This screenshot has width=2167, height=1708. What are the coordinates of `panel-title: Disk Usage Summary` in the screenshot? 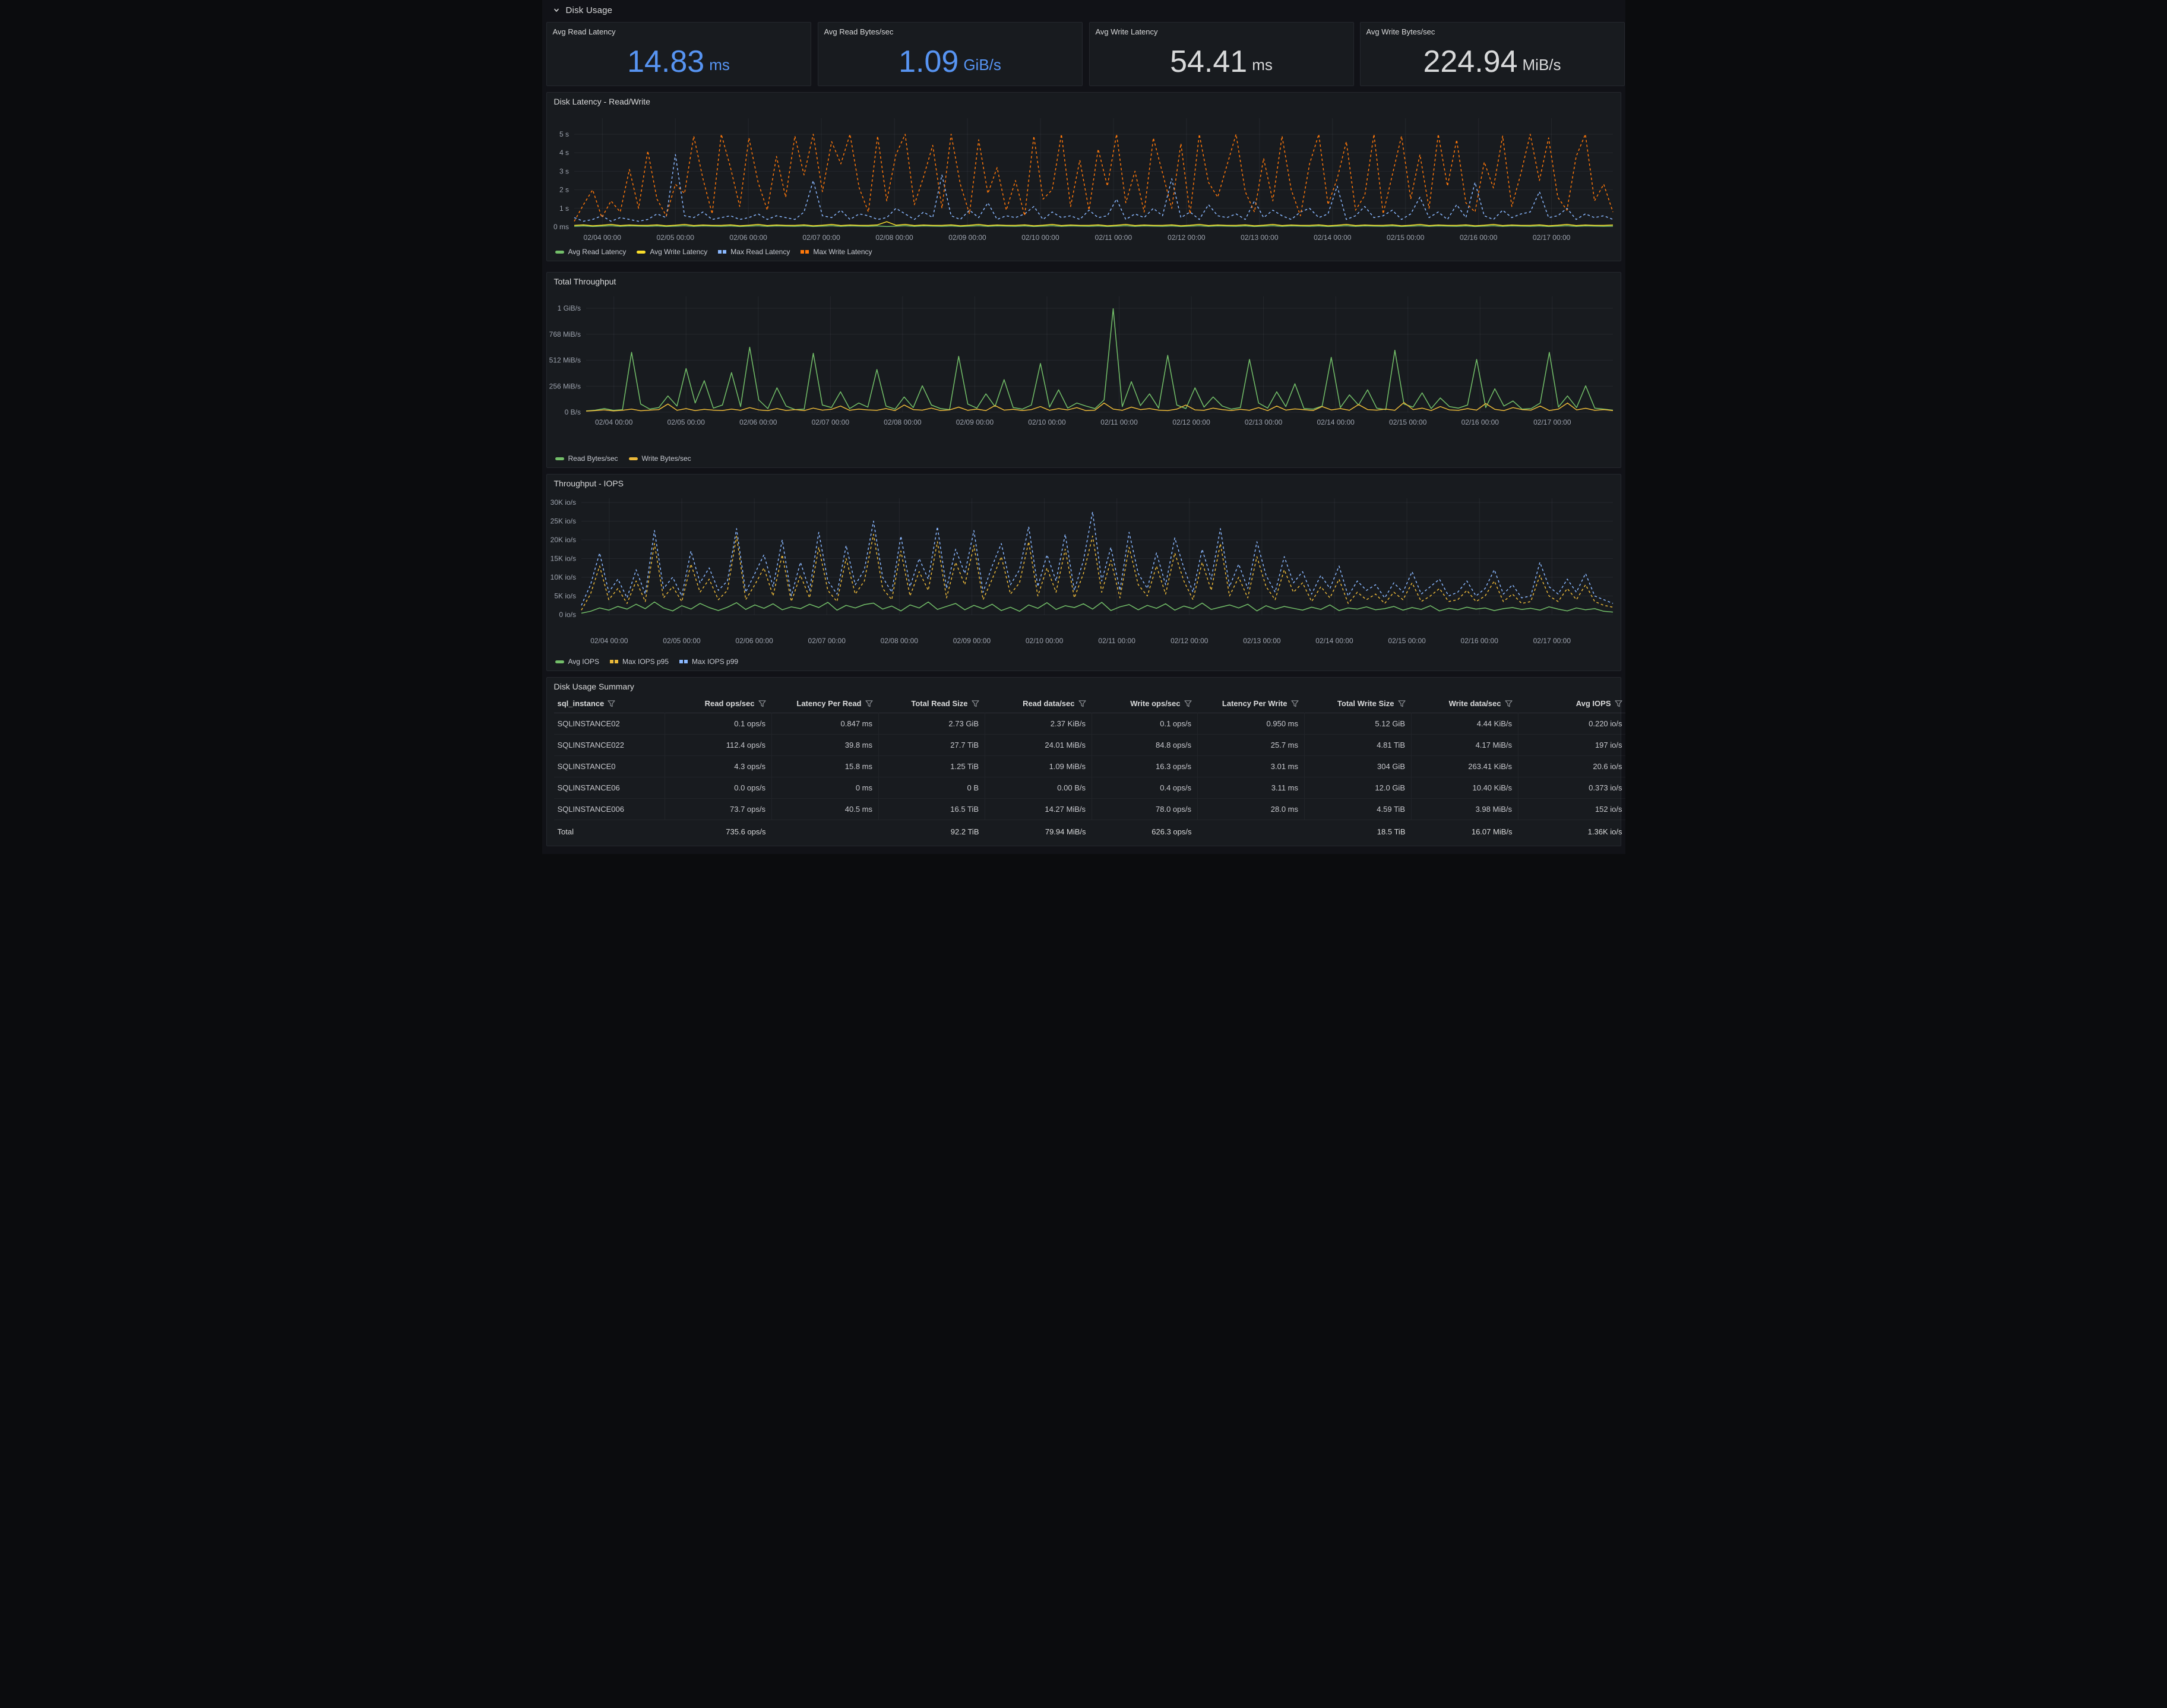 It's located at (593, 686).